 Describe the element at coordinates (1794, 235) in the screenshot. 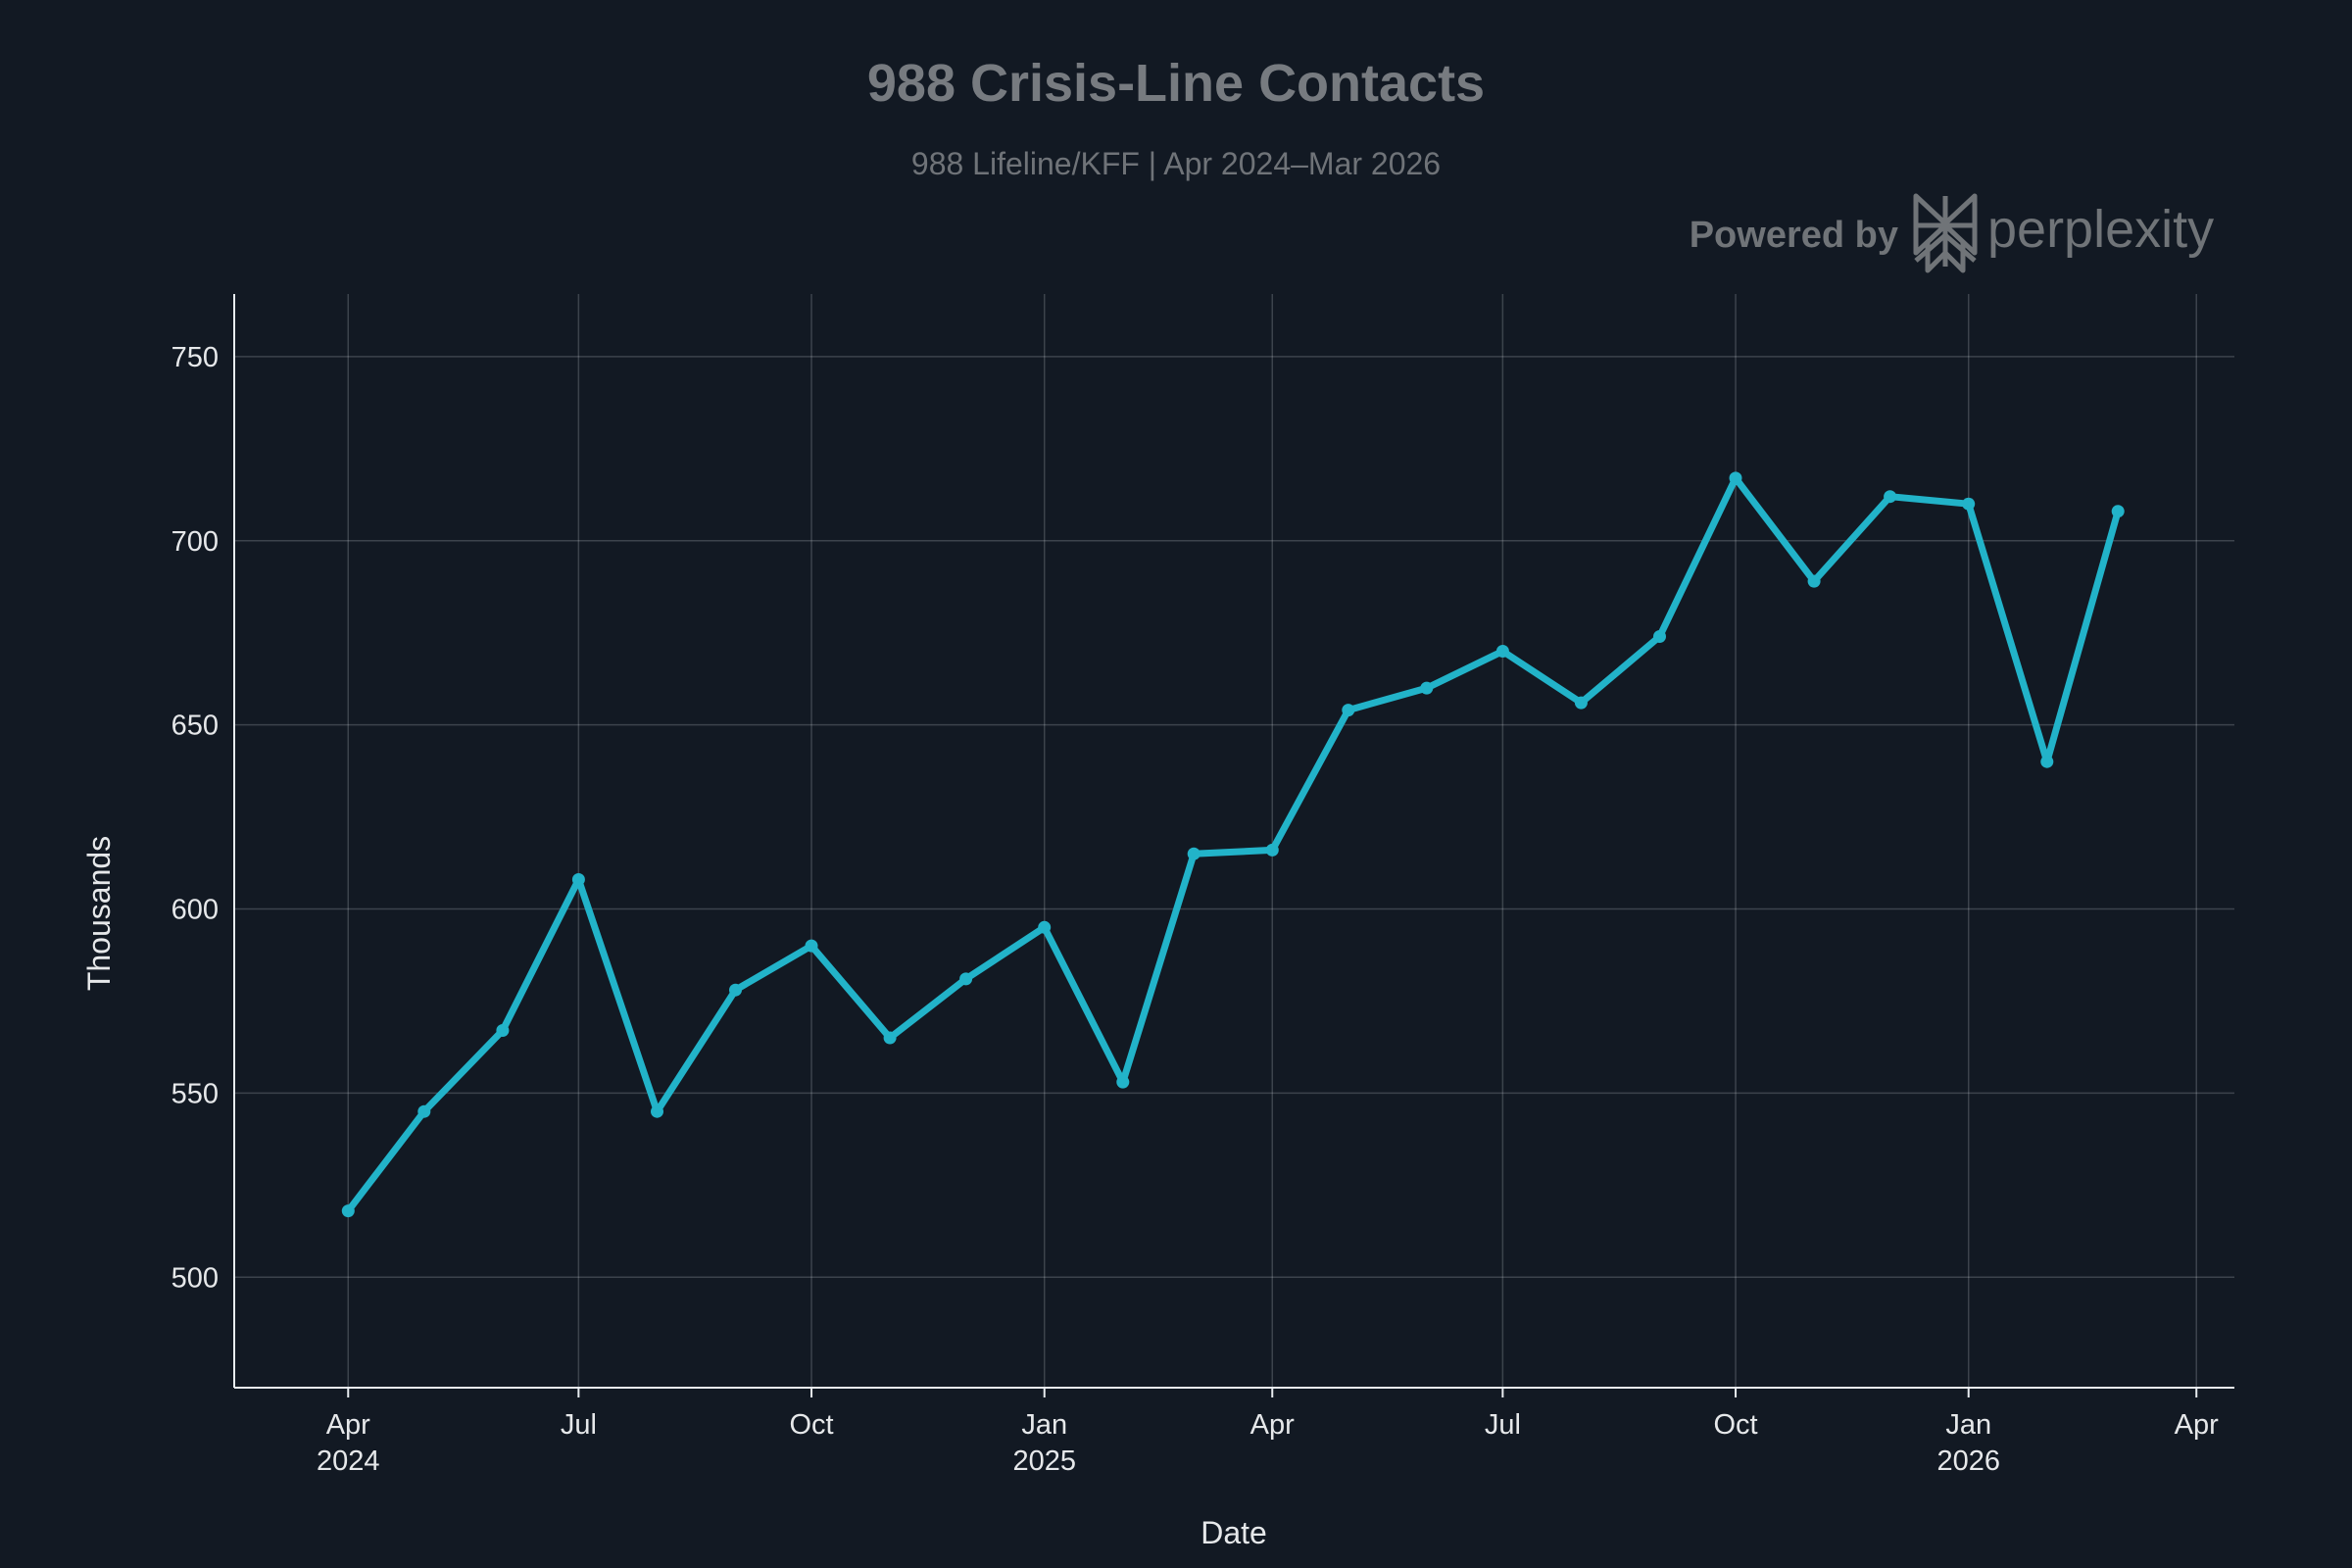

I see `powered-by-label: Powered by` at that location.